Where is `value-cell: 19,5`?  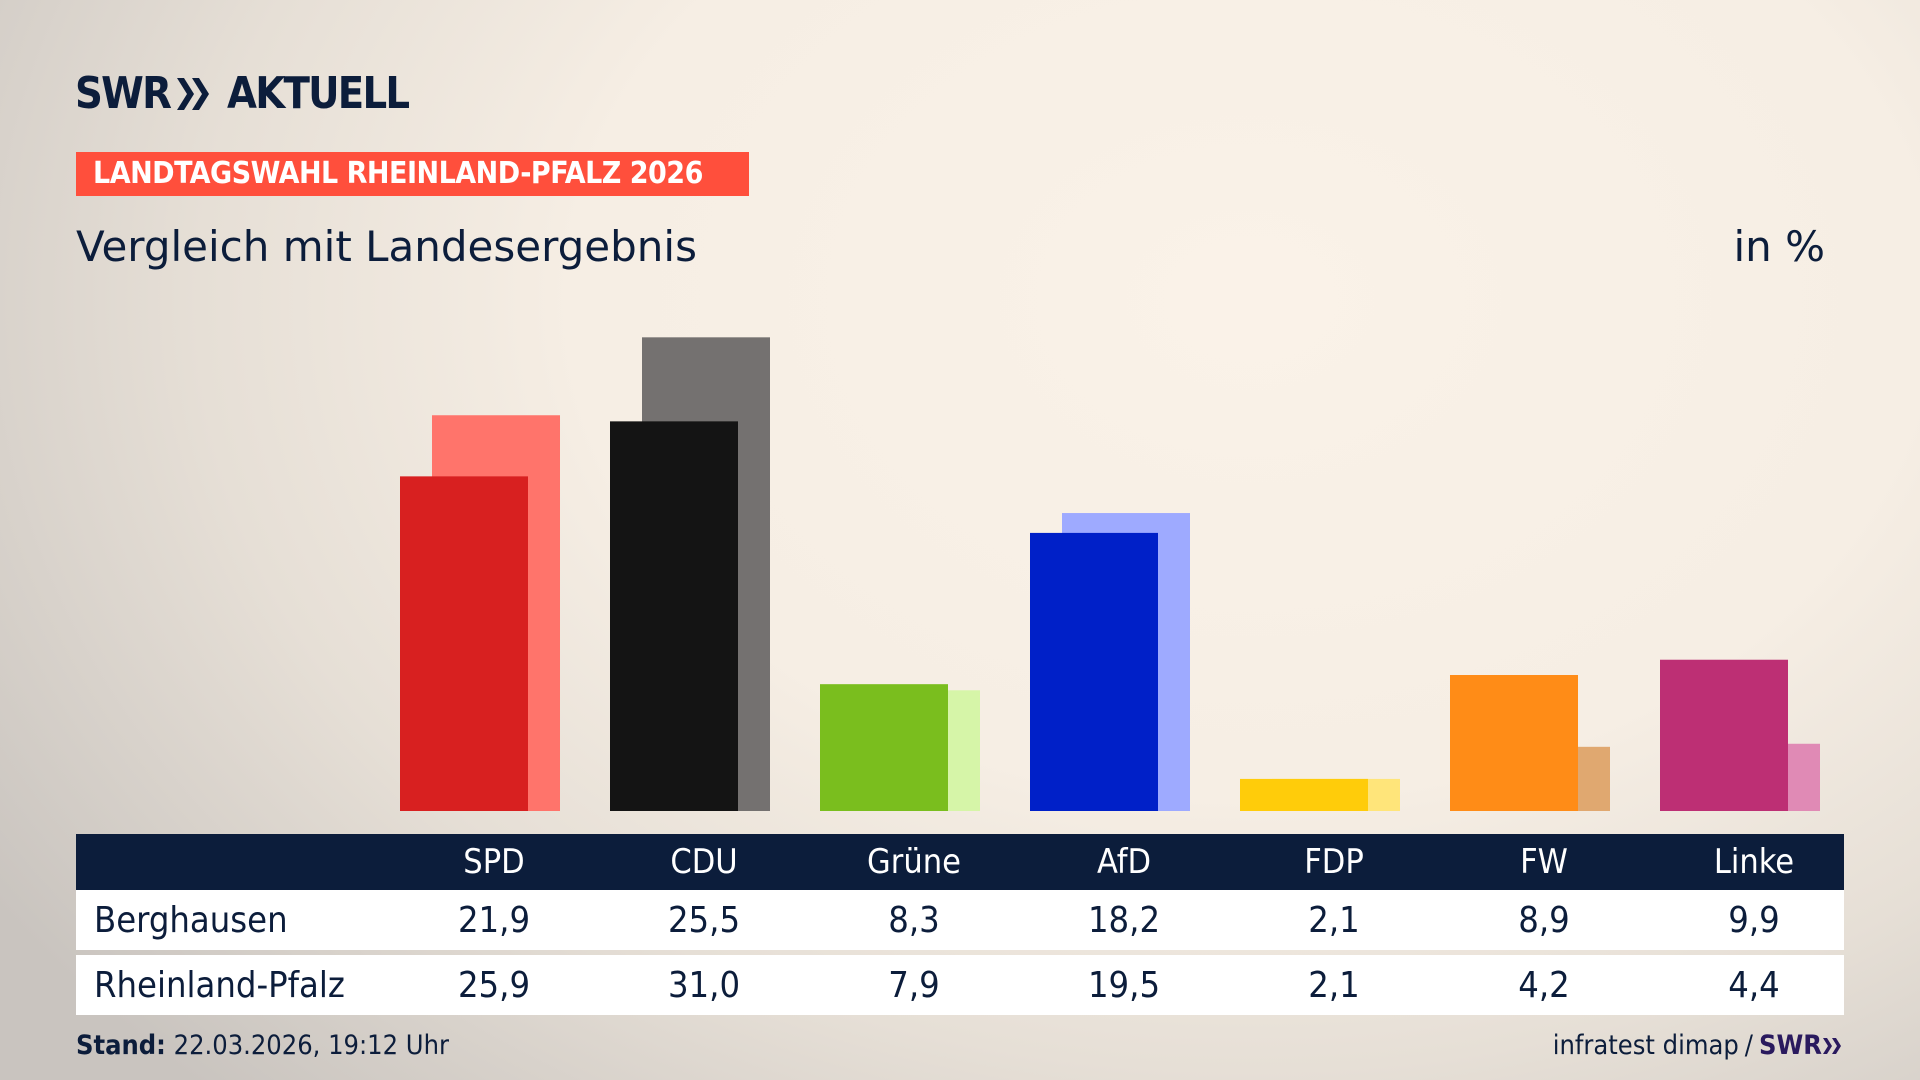 value-cell: 19,5 is located at coordinates (1124, 985).